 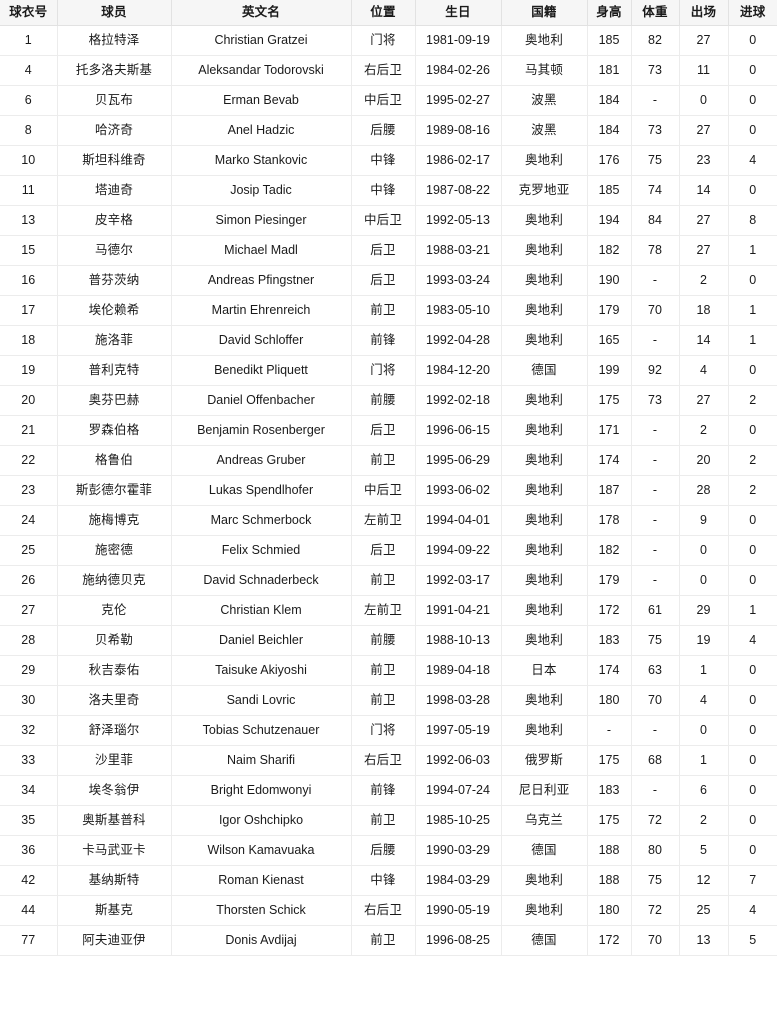 What do you see at coordinates (29, 850) in the screenshot?
I see `cell-number: 36` at bounding box center [29, 850].